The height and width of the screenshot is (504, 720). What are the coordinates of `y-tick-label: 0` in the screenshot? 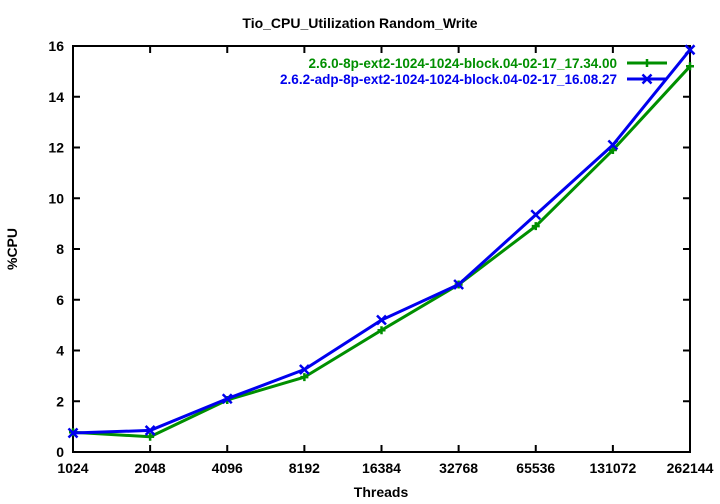 It's located at (60, 452).